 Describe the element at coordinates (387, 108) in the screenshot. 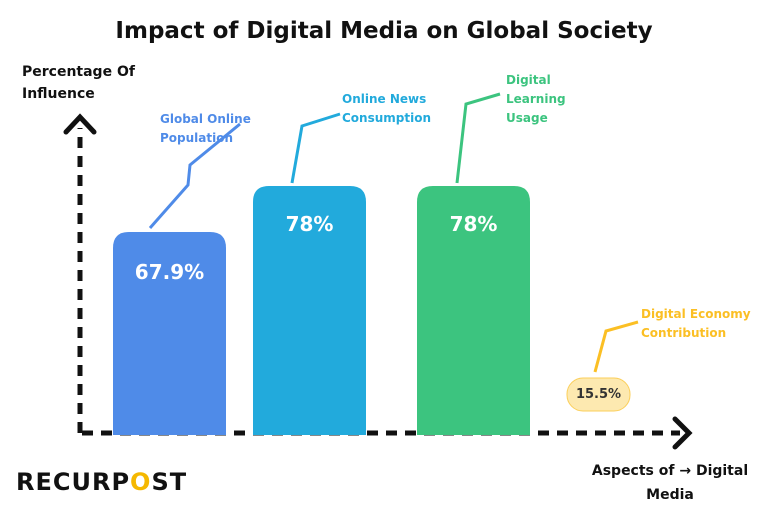

I see `category-label: Online News Consumption` at that location.